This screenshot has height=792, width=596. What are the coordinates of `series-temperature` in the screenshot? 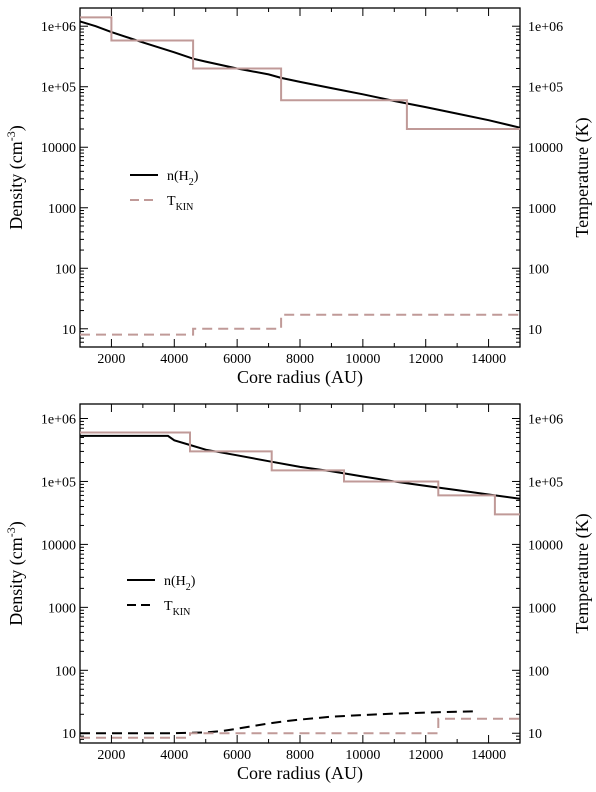 It's located at (300, 324).